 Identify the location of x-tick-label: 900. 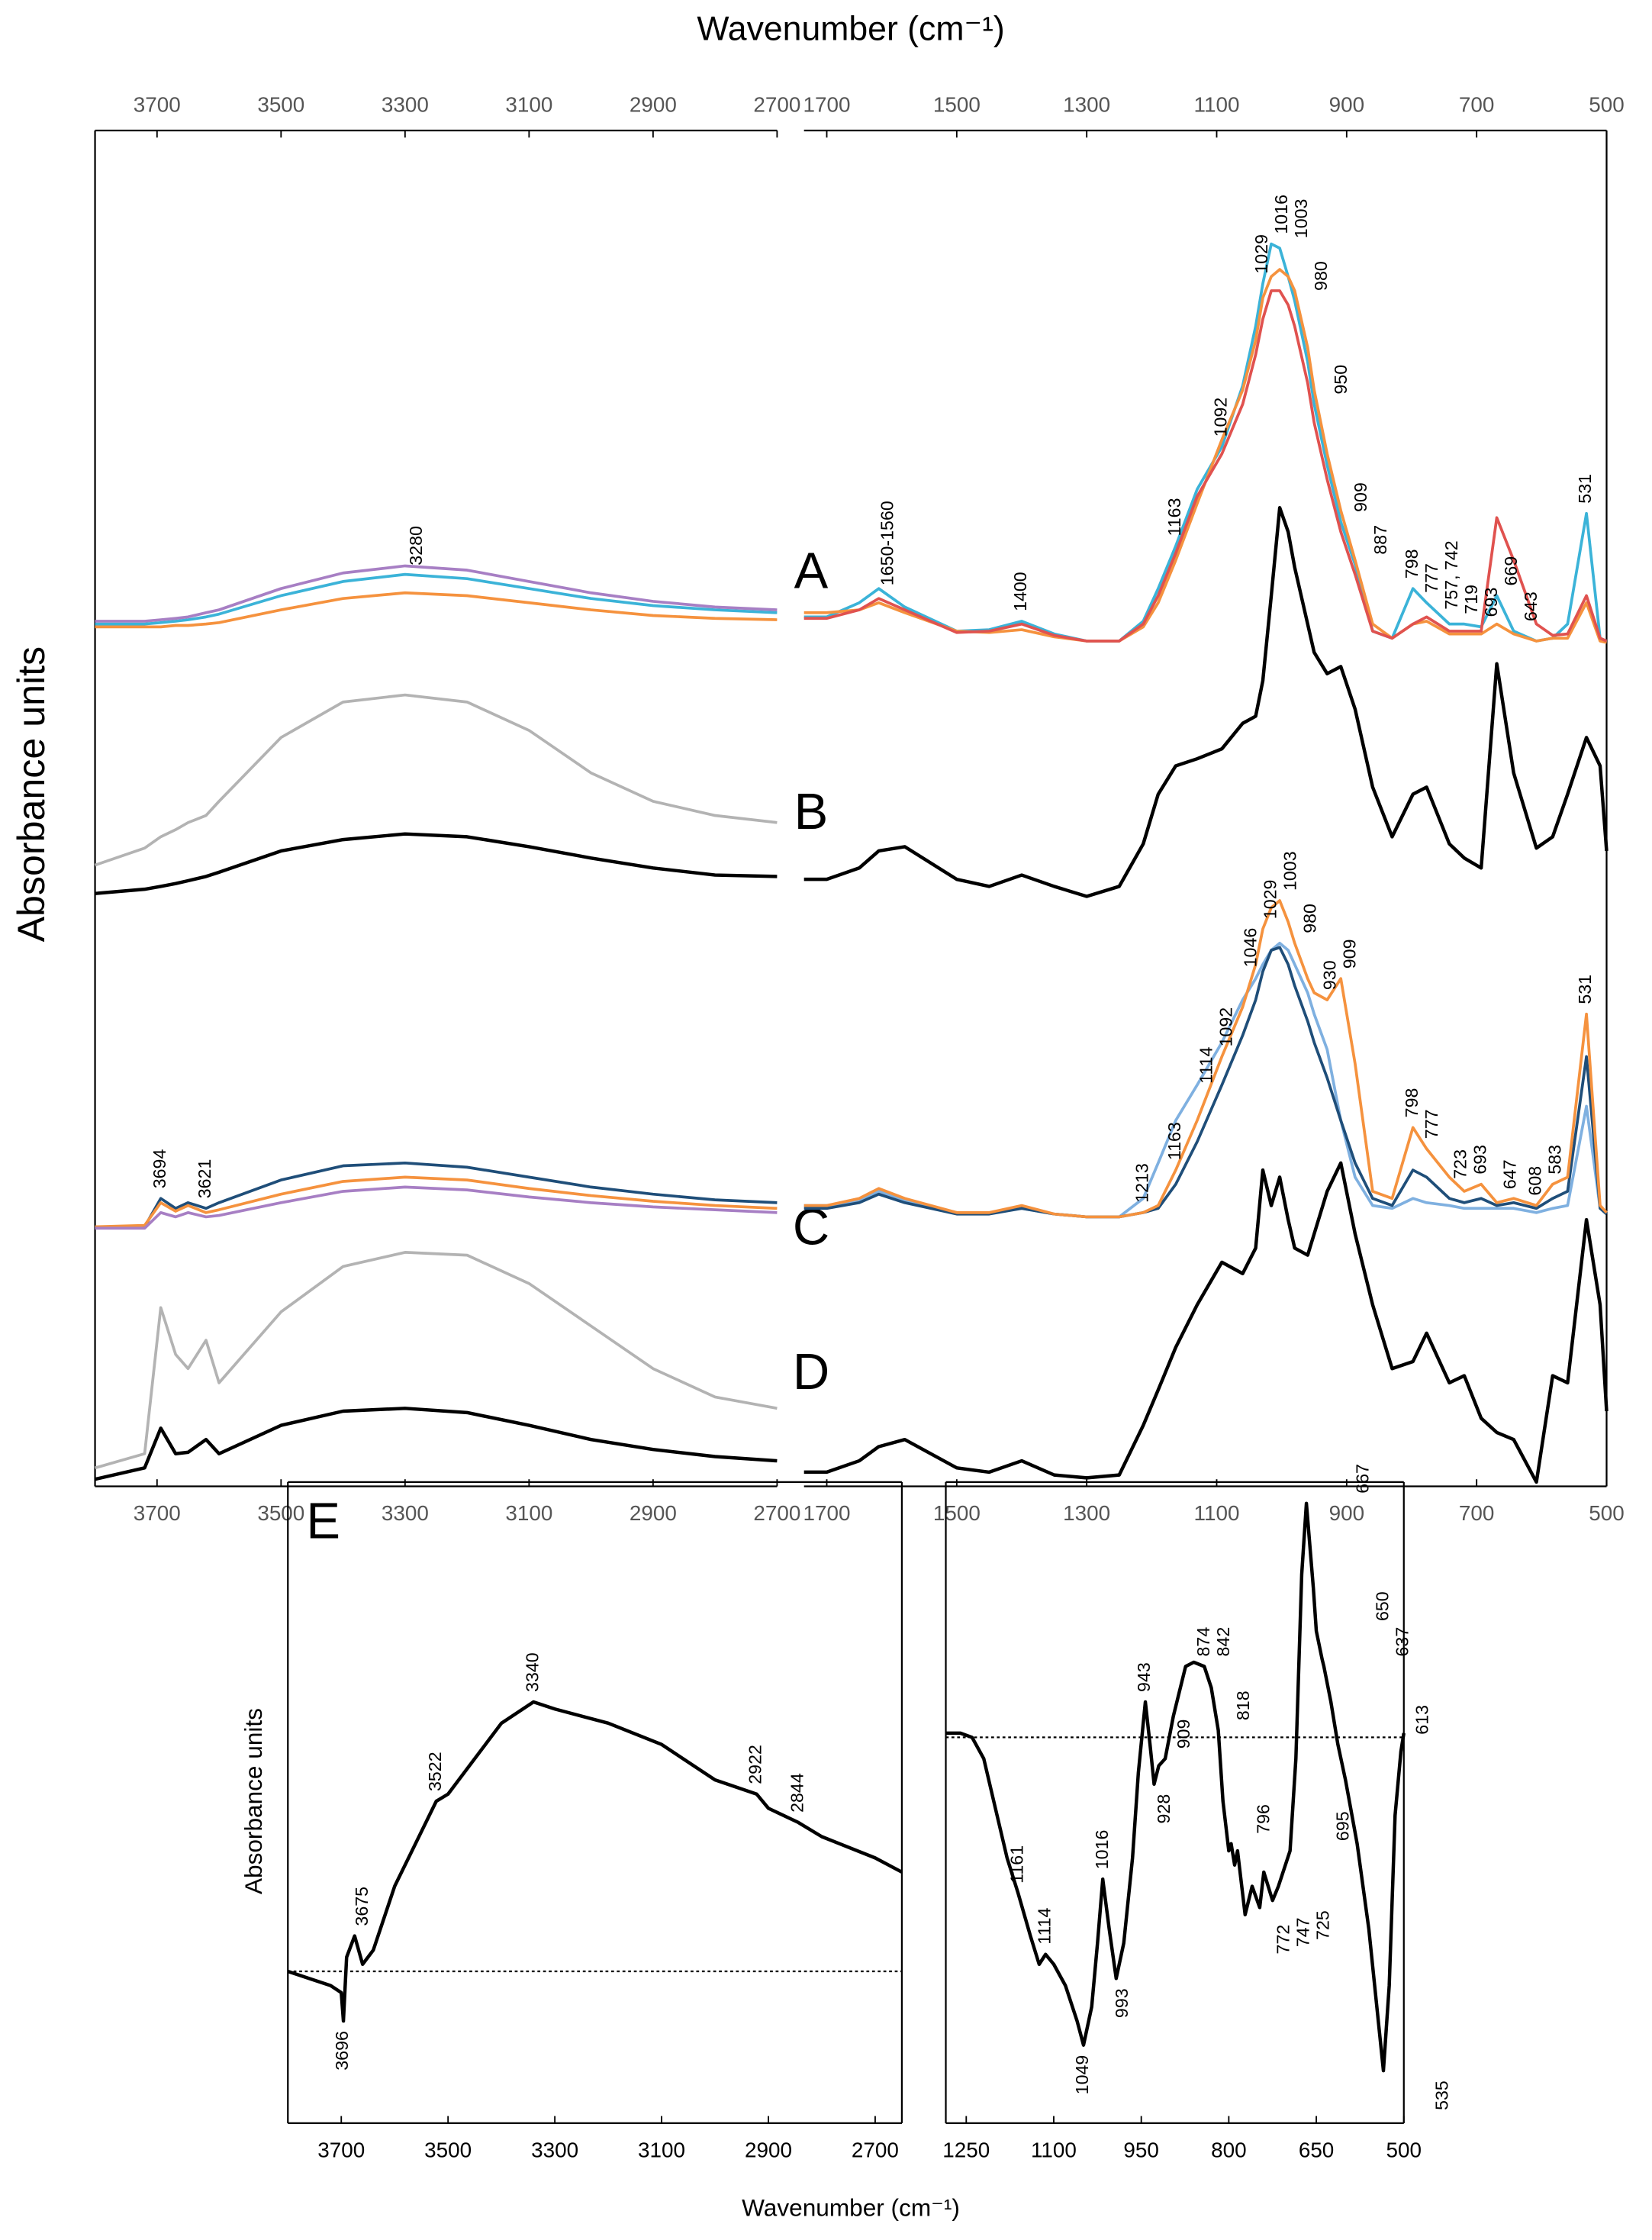
(1346, 105).